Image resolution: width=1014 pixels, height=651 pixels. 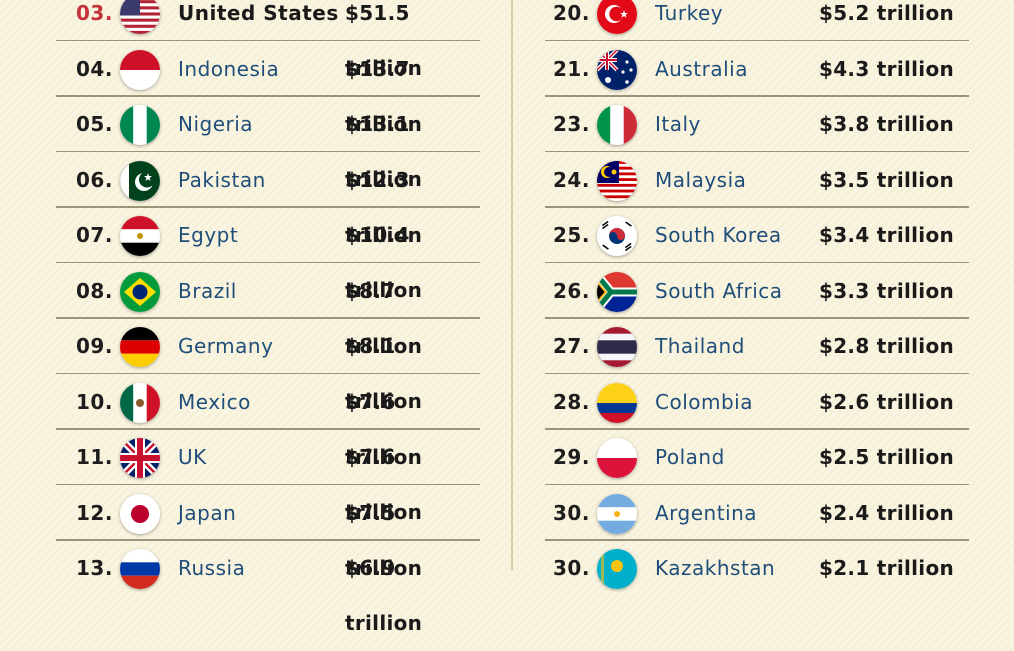 What do you see at coordinates (140, 402) in the screenshot?
I see `mexico-flag-icon` at bounding box center [140, 402].